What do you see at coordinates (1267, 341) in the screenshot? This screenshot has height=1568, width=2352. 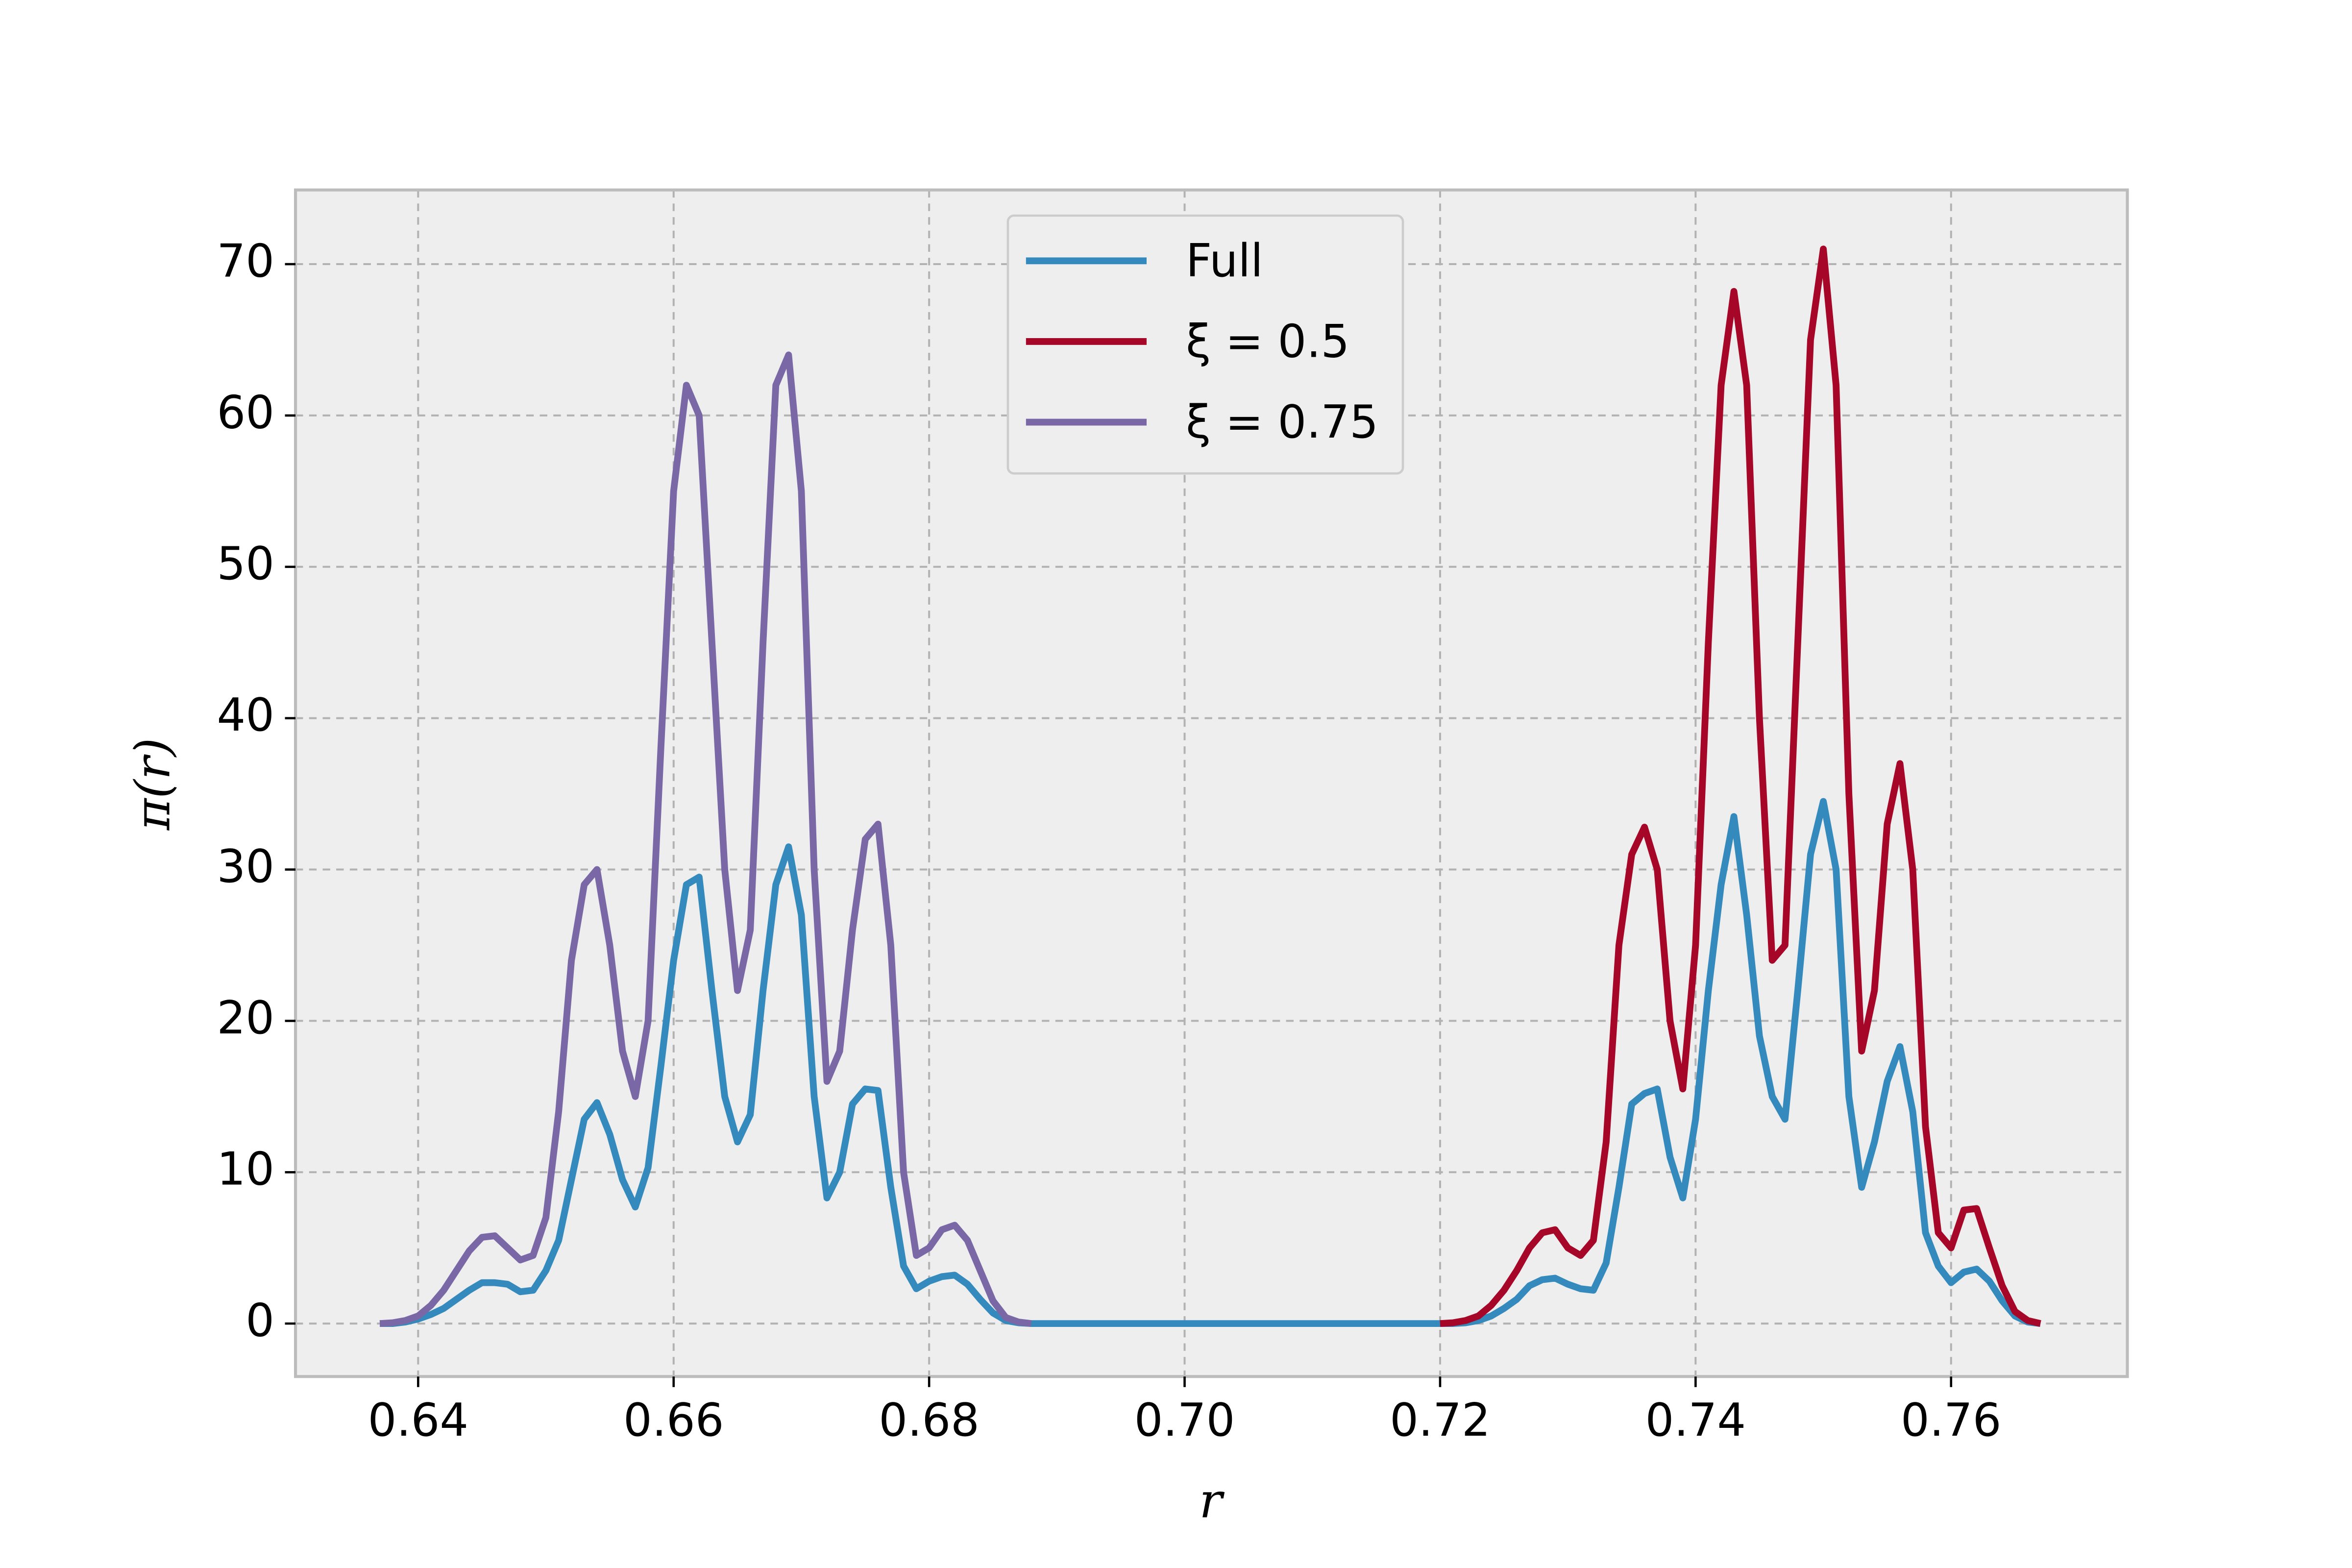 I see `legend-label: ξ = 0.5` at bounding box center [1267, 341].